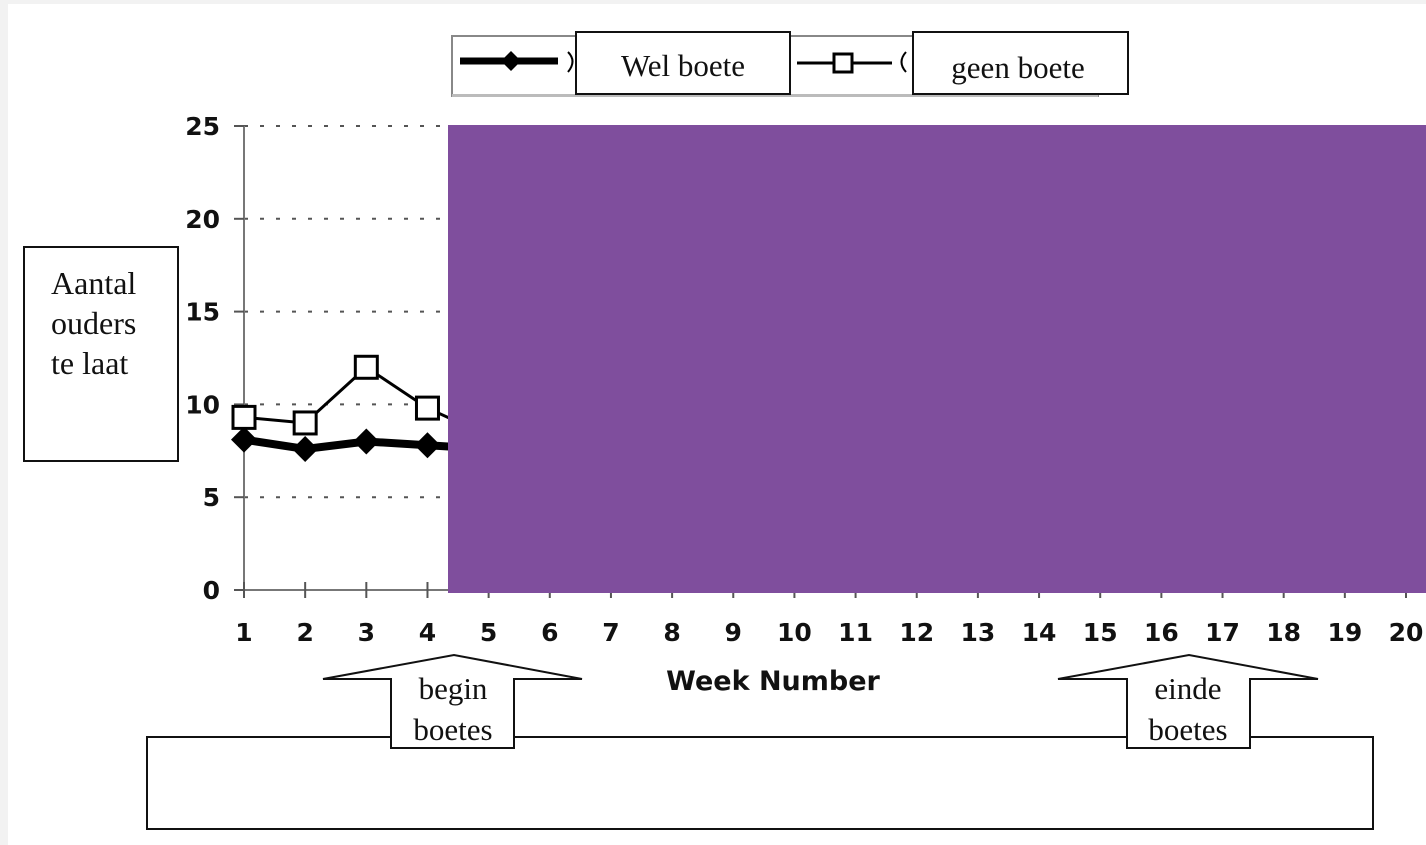  Describe the element at coordinates (517, 62) in the screenshot. I see `legend-swatch-wel-boete` at that location.